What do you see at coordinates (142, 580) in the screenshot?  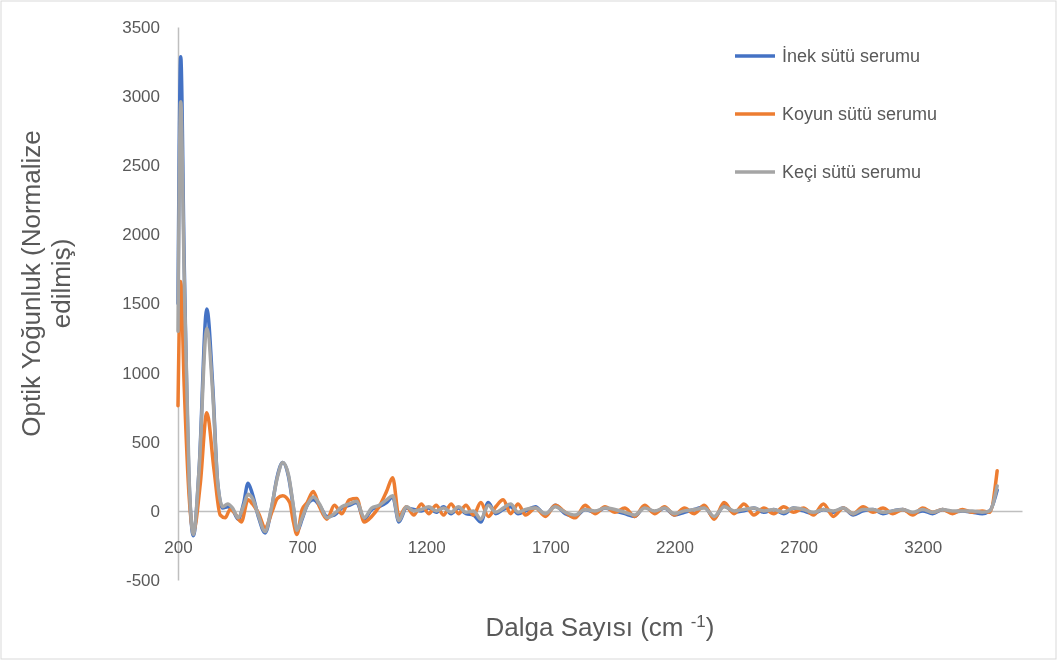 I see `y-tick-label: -500` at bounding box center [142, 580].